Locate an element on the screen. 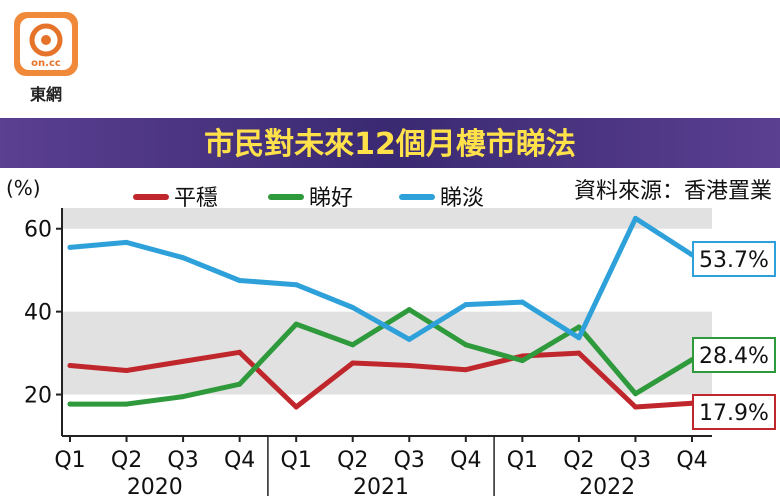  year-label: 2021 is located at coordinates (381, 487).